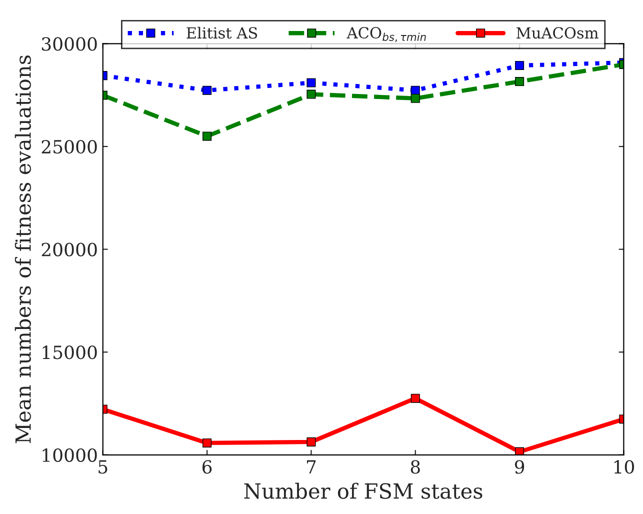 Image resolution: width=643 pixels, height=514 pixels. I want to click on y-tick-label: 10000, so click(69, 455).